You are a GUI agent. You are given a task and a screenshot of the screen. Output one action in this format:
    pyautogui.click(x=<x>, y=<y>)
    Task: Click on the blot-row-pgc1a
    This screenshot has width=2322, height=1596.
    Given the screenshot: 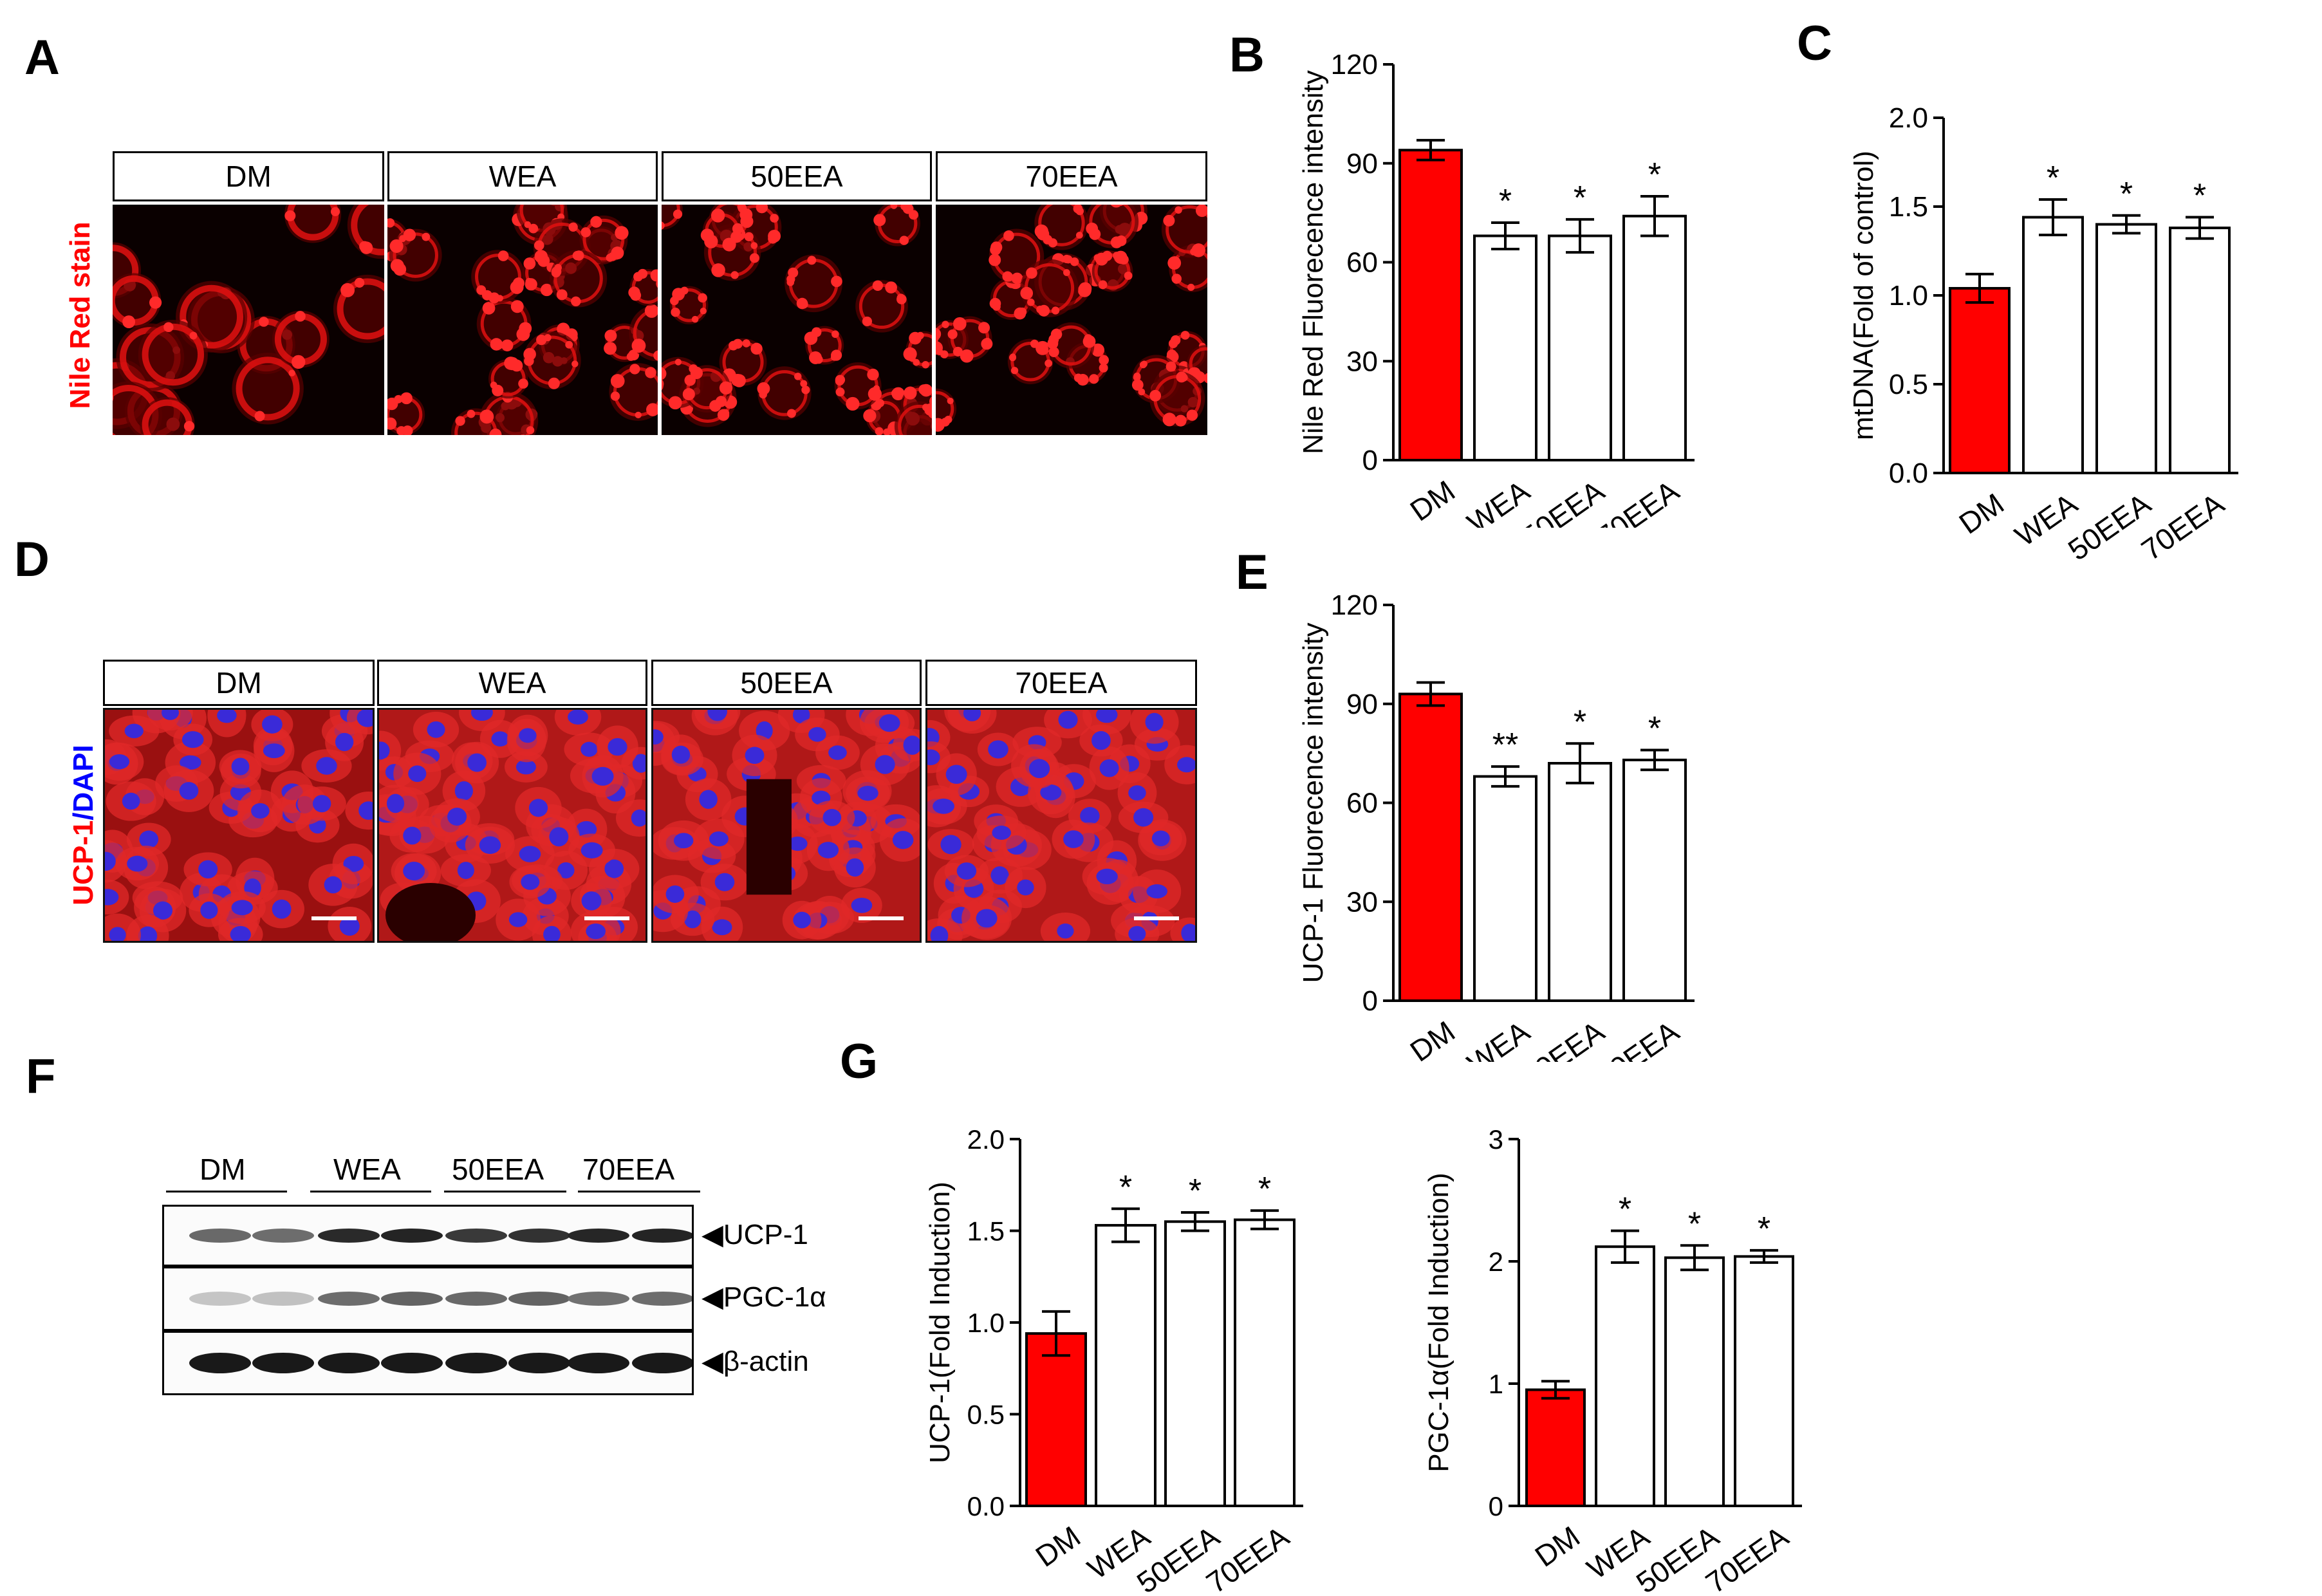 What is the action you would take?
    pyautogui.click(x=428, y=1299)
    